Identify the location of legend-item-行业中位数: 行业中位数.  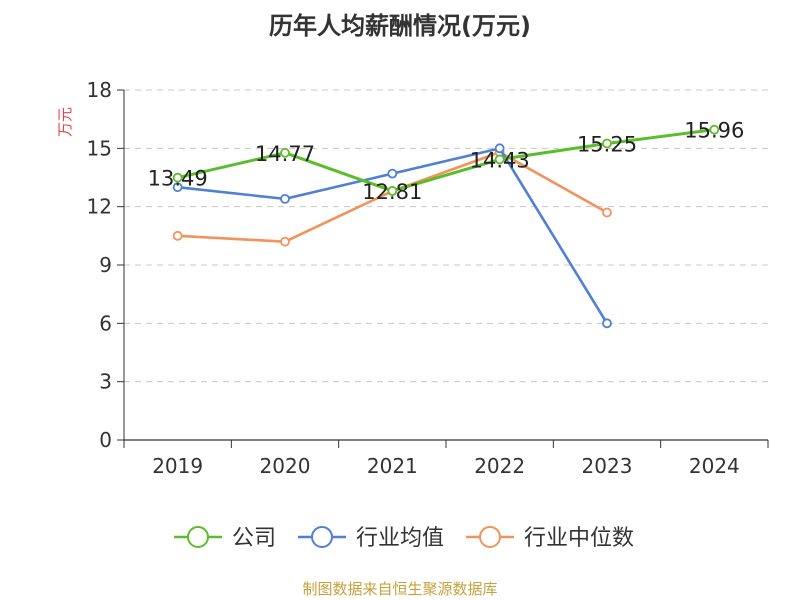
(550, 538).